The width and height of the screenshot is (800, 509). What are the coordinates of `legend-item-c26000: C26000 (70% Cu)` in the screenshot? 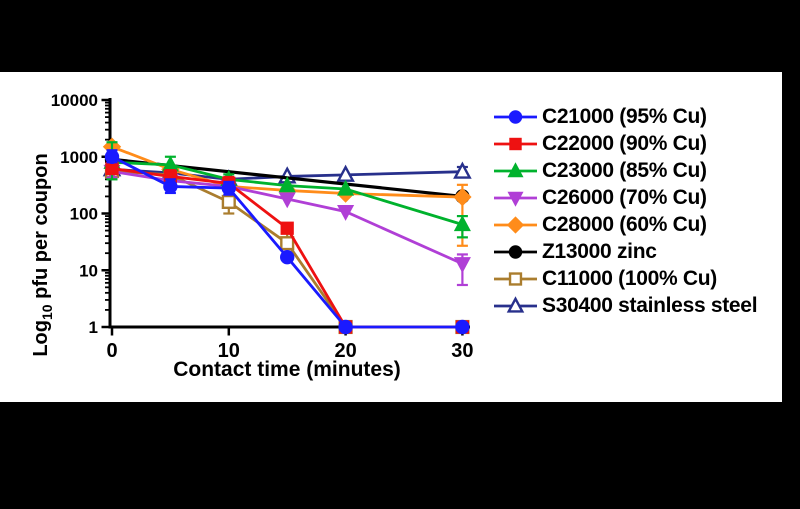 It's located at (624, 197).